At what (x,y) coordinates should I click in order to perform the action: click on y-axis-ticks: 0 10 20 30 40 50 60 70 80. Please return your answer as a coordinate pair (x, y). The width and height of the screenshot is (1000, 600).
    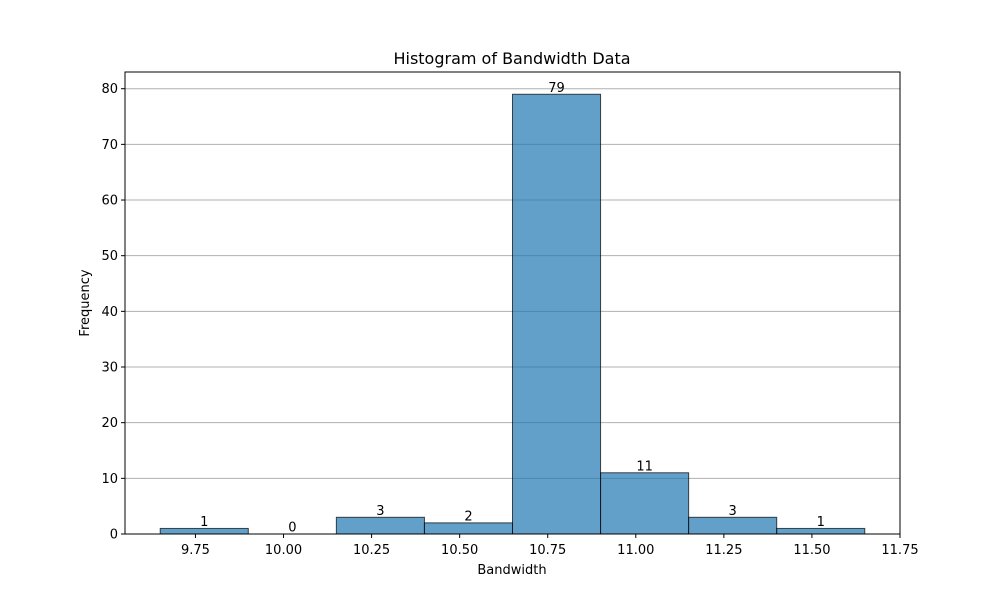
    Looking at the image, I should click on (113, 312).